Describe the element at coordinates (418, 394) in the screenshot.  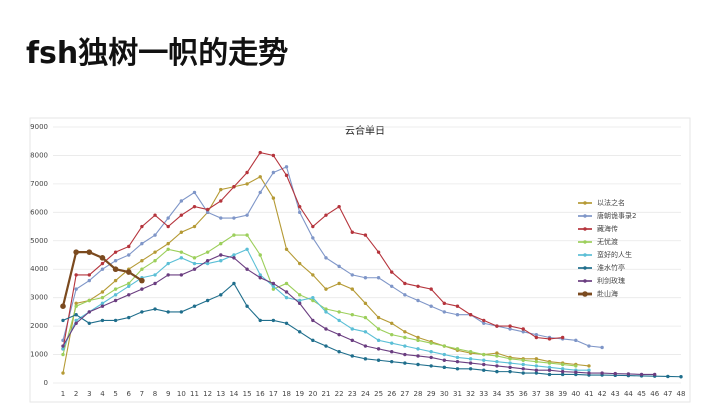
I see `x-tick-label: 28` at that location.